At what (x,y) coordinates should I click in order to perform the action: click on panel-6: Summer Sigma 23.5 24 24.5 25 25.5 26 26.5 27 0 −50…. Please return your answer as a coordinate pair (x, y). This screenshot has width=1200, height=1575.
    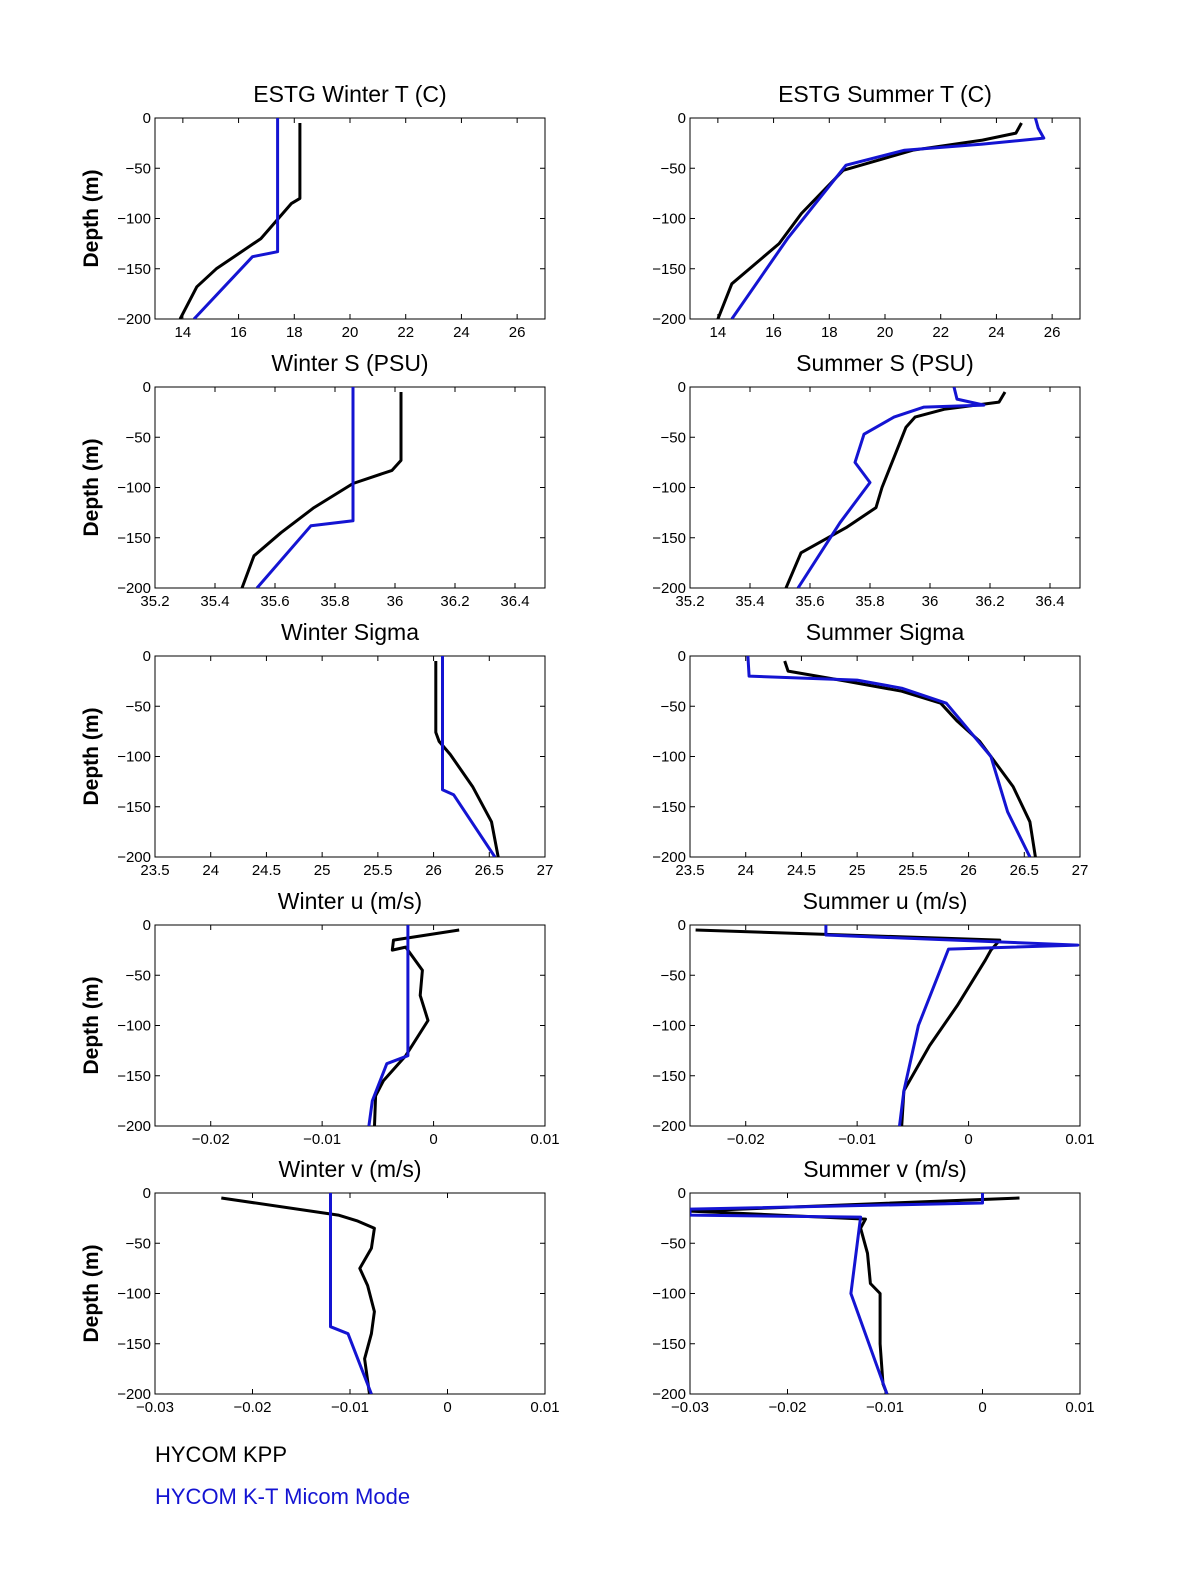
    Looking at the image, I should click on (870, 749).